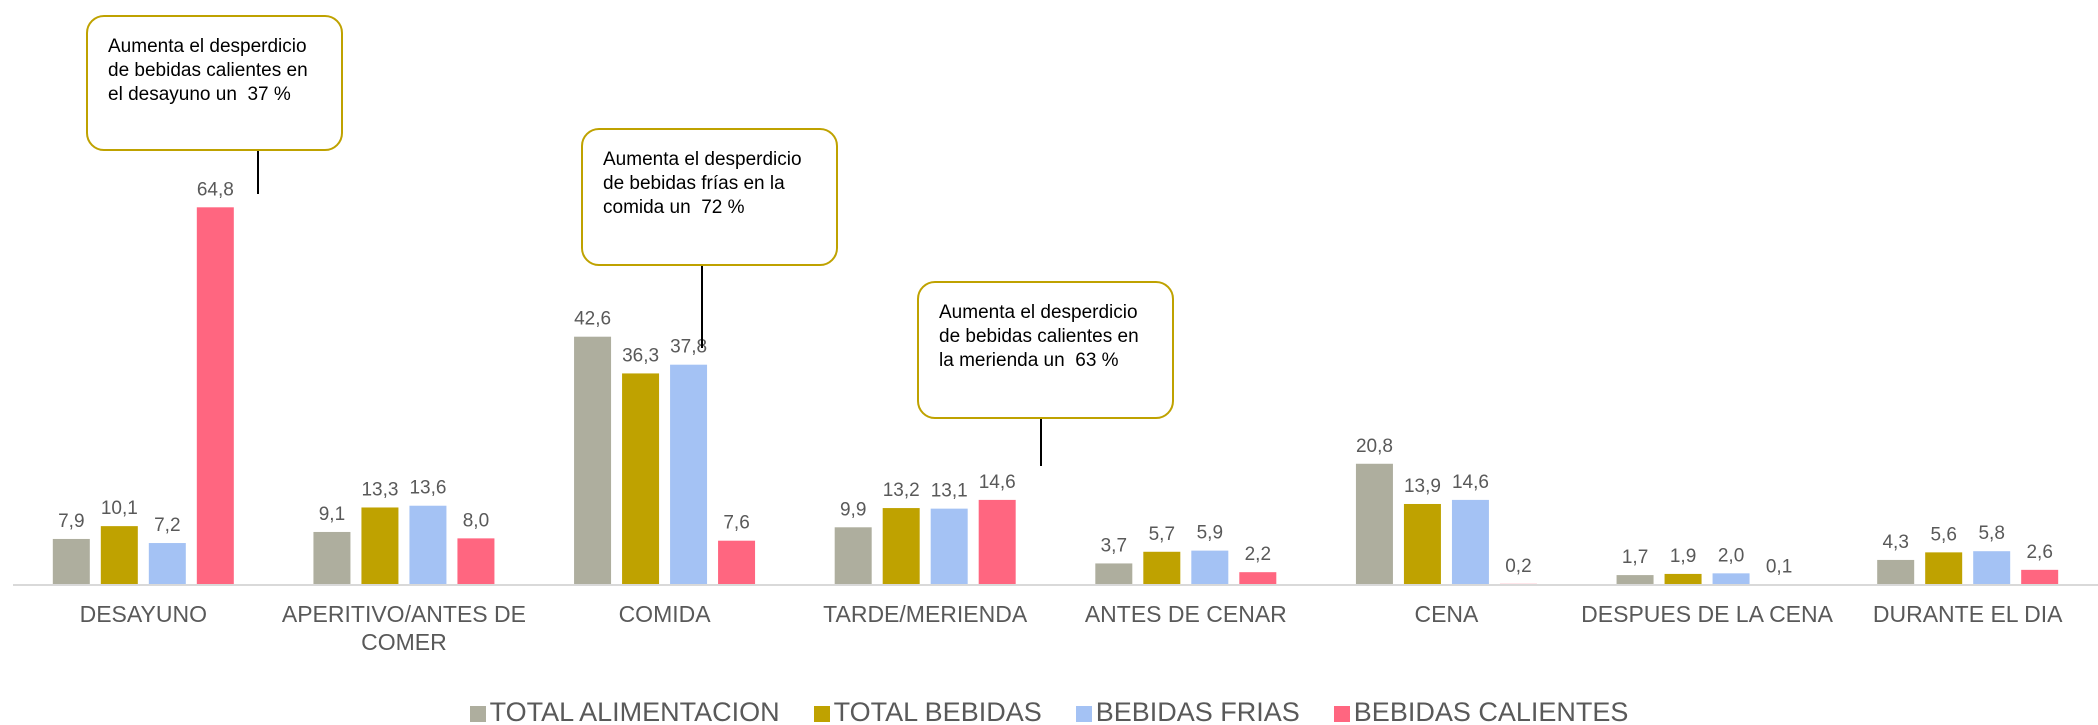 The height and width of the screenshot is (725, 2098). Describe the element at coordinates (1491, 711) in the screenshot. I see `legend-label: BEBIDAS CALIENTES` at that location.